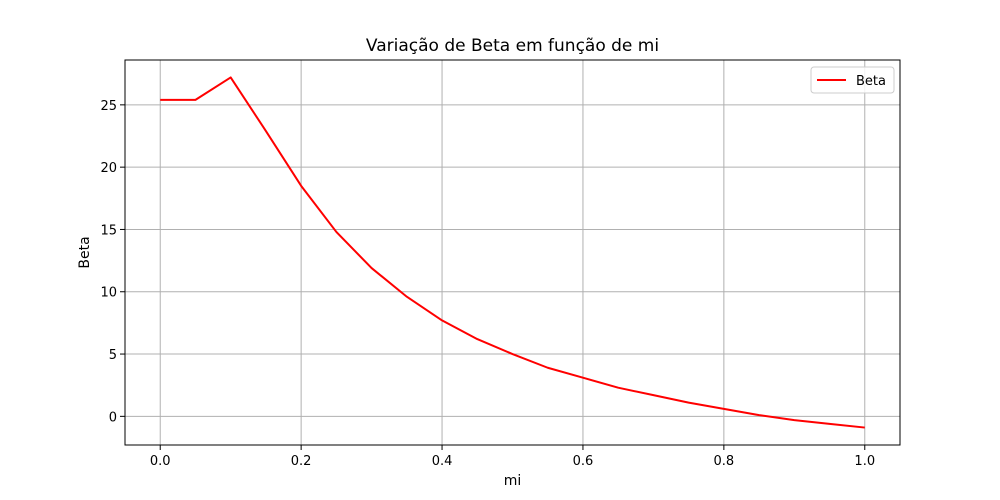  I want to click on x-tick-label: 0.8, so click(724, 461).